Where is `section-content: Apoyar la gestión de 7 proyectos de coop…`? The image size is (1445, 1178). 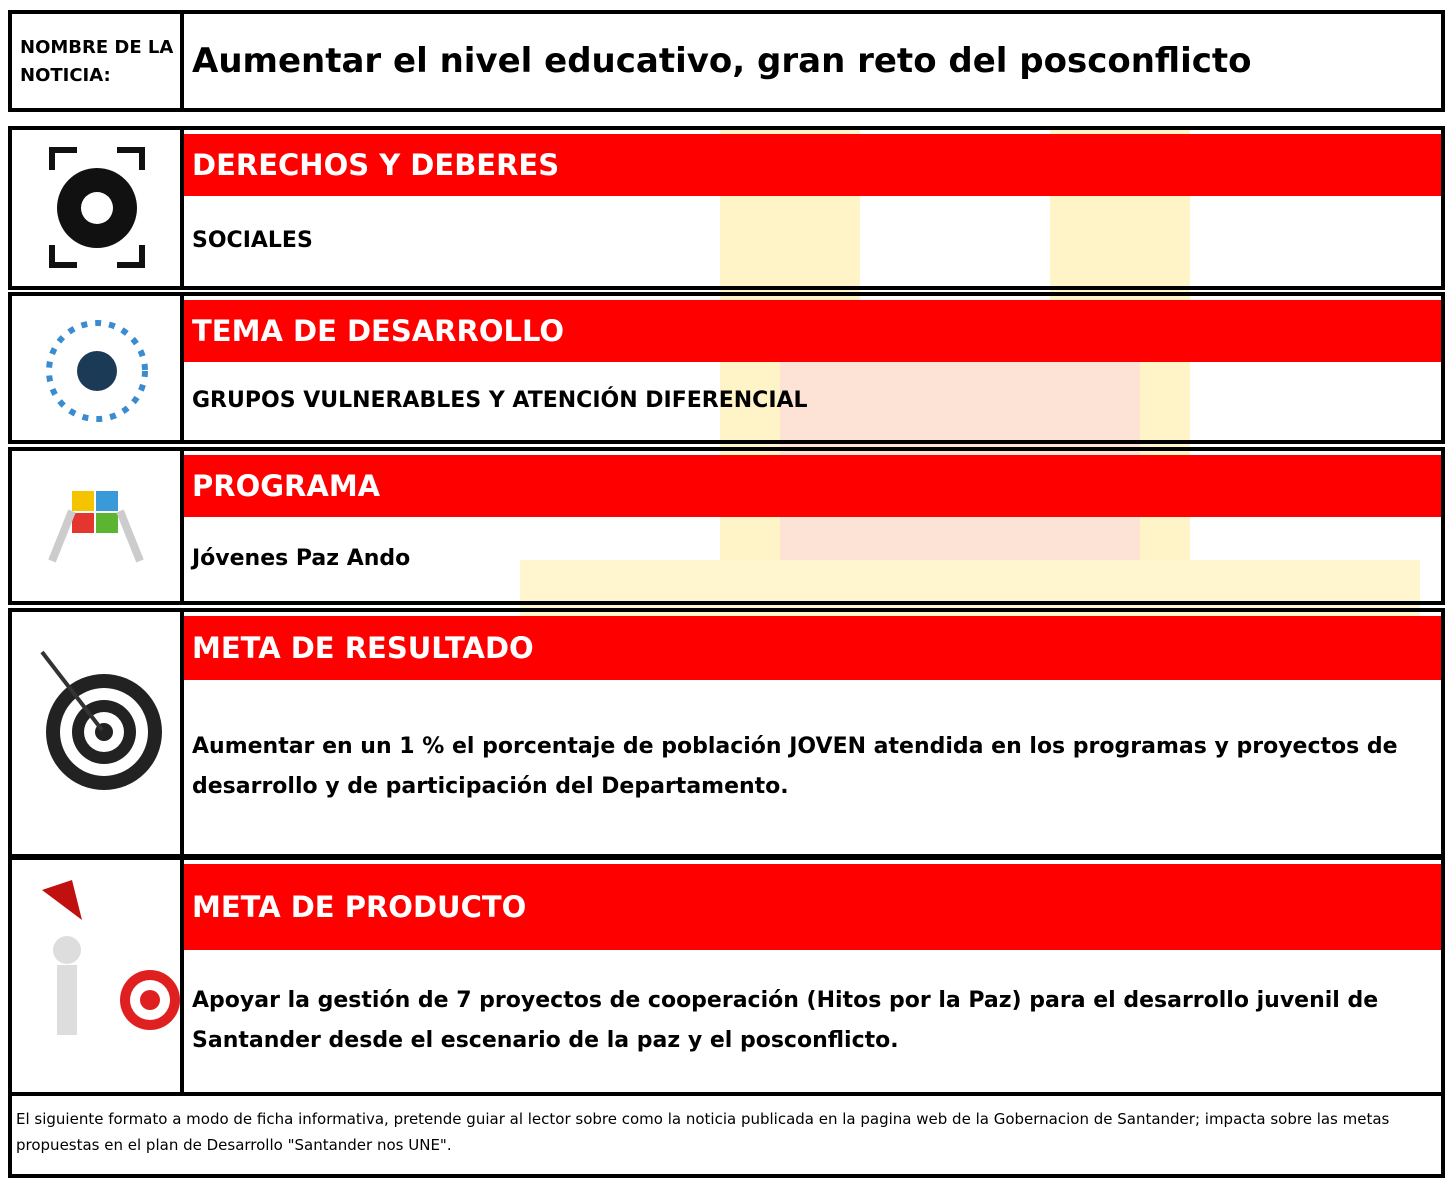
section-content: Apoyar la gestión de 7 proyectos de coop… is located at coordinates (785, 1020).